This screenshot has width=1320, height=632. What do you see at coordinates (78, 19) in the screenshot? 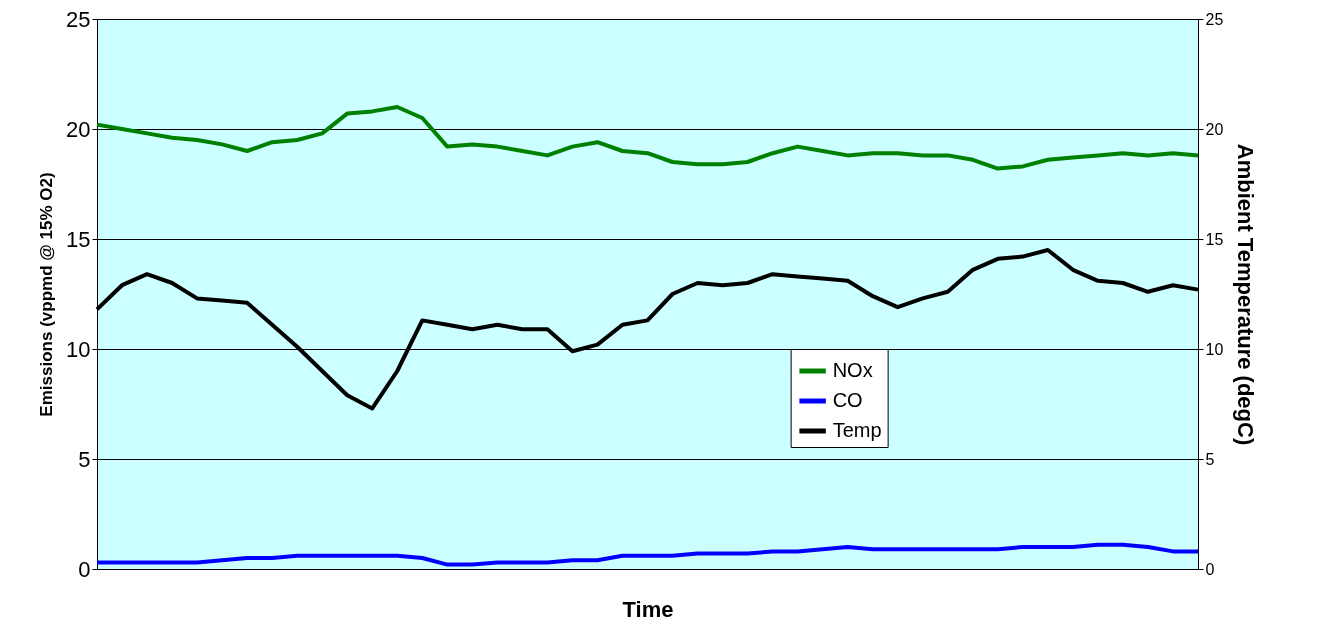
I see `y-tick-label: 25` at bounding box center [78, 19].